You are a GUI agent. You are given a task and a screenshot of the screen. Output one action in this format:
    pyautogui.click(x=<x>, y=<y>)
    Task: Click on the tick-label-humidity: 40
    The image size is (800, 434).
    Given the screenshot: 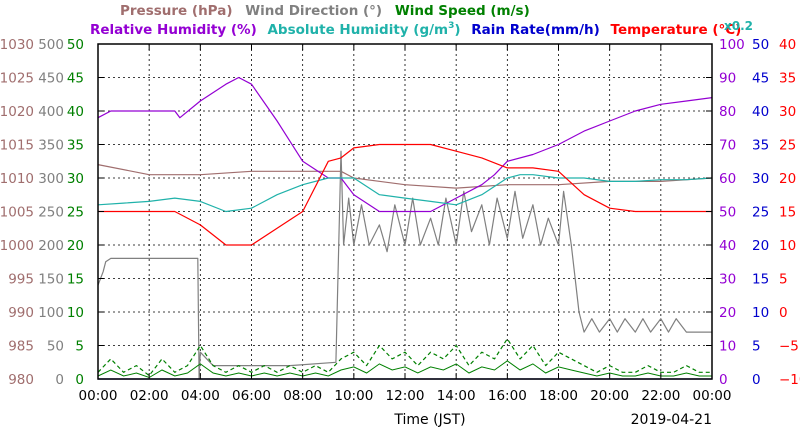 What is the action you would take?
    pyautogui.click(x=727, y=246)
    